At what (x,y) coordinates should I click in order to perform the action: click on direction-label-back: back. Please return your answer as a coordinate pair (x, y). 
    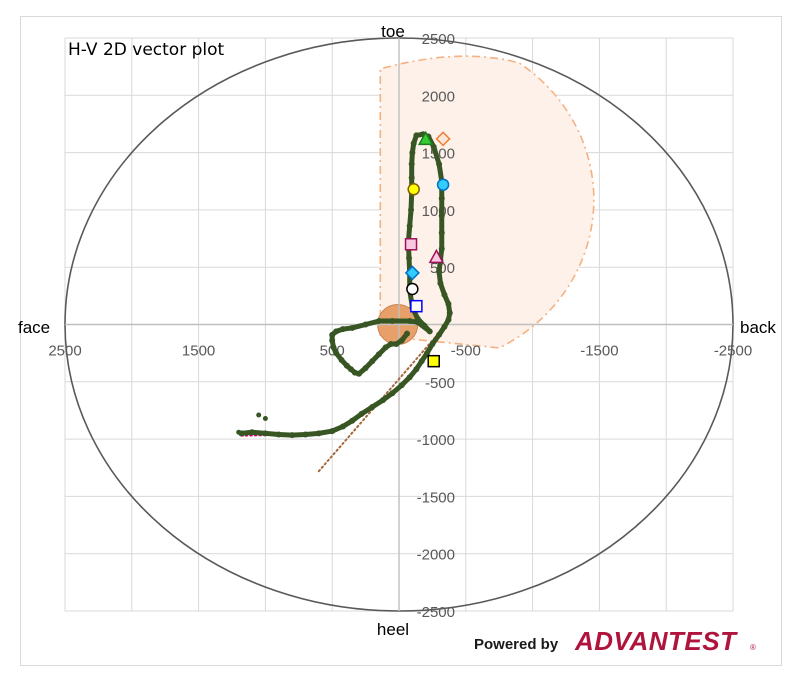
    Looking at the image, I should click on (758, 327).